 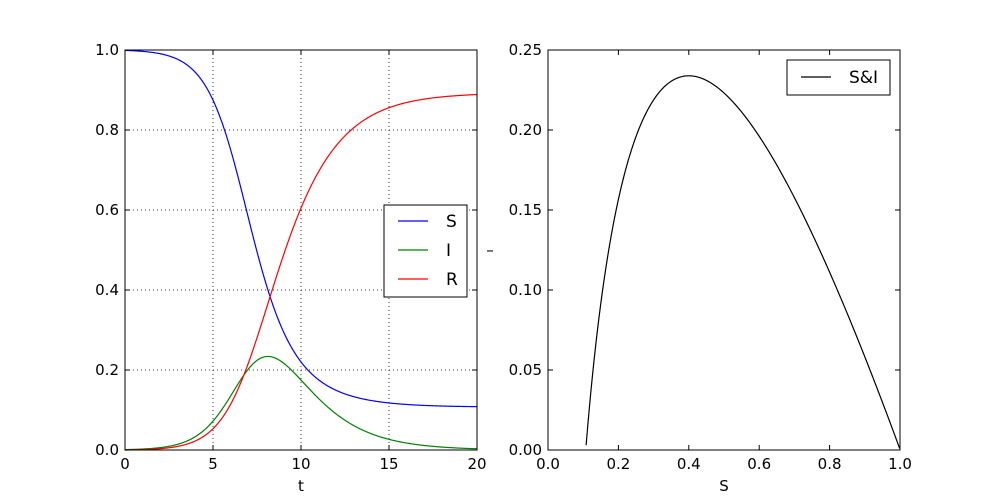 I want to click on legend-label-s-and-i: S&I, so click(x=863, y=78).